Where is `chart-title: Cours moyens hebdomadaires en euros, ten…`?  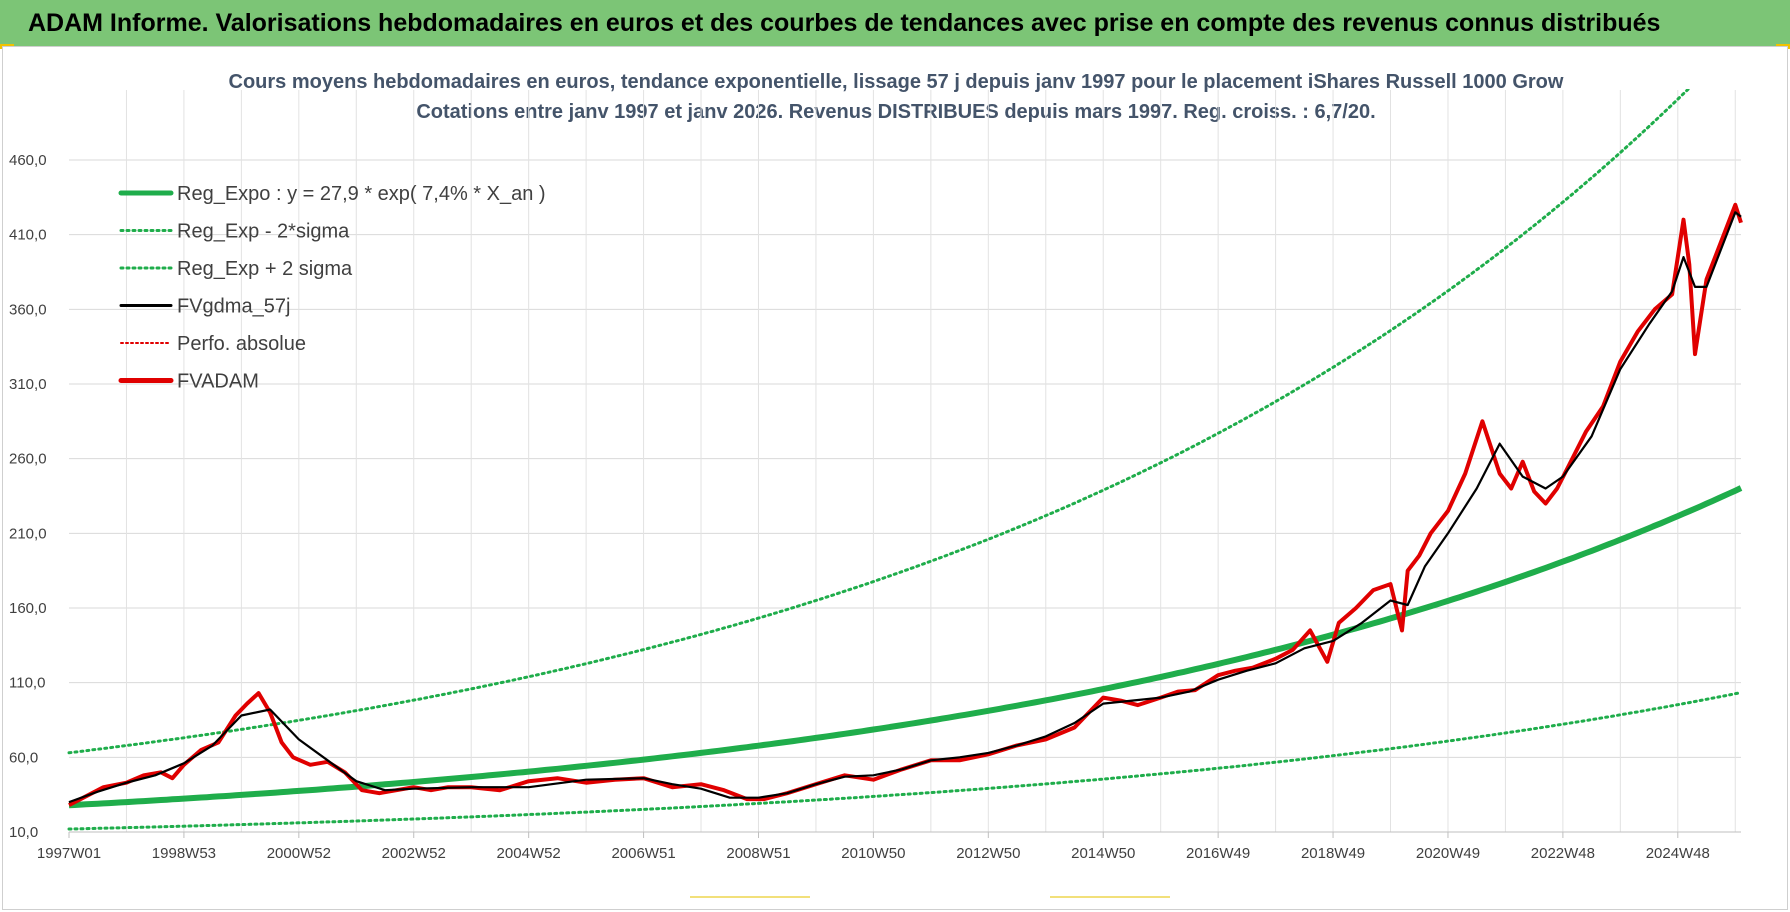
chart-title: Cours moyens hebdomadaires en euros, ten… is located at coordinates (896, 82).